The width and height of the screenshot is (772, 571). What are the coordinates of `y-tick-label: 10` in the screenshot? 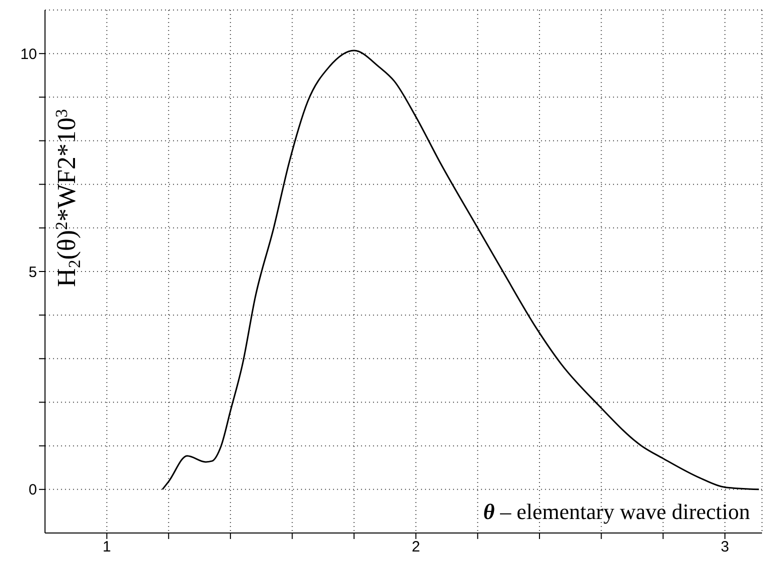 It's located at (28, 54).